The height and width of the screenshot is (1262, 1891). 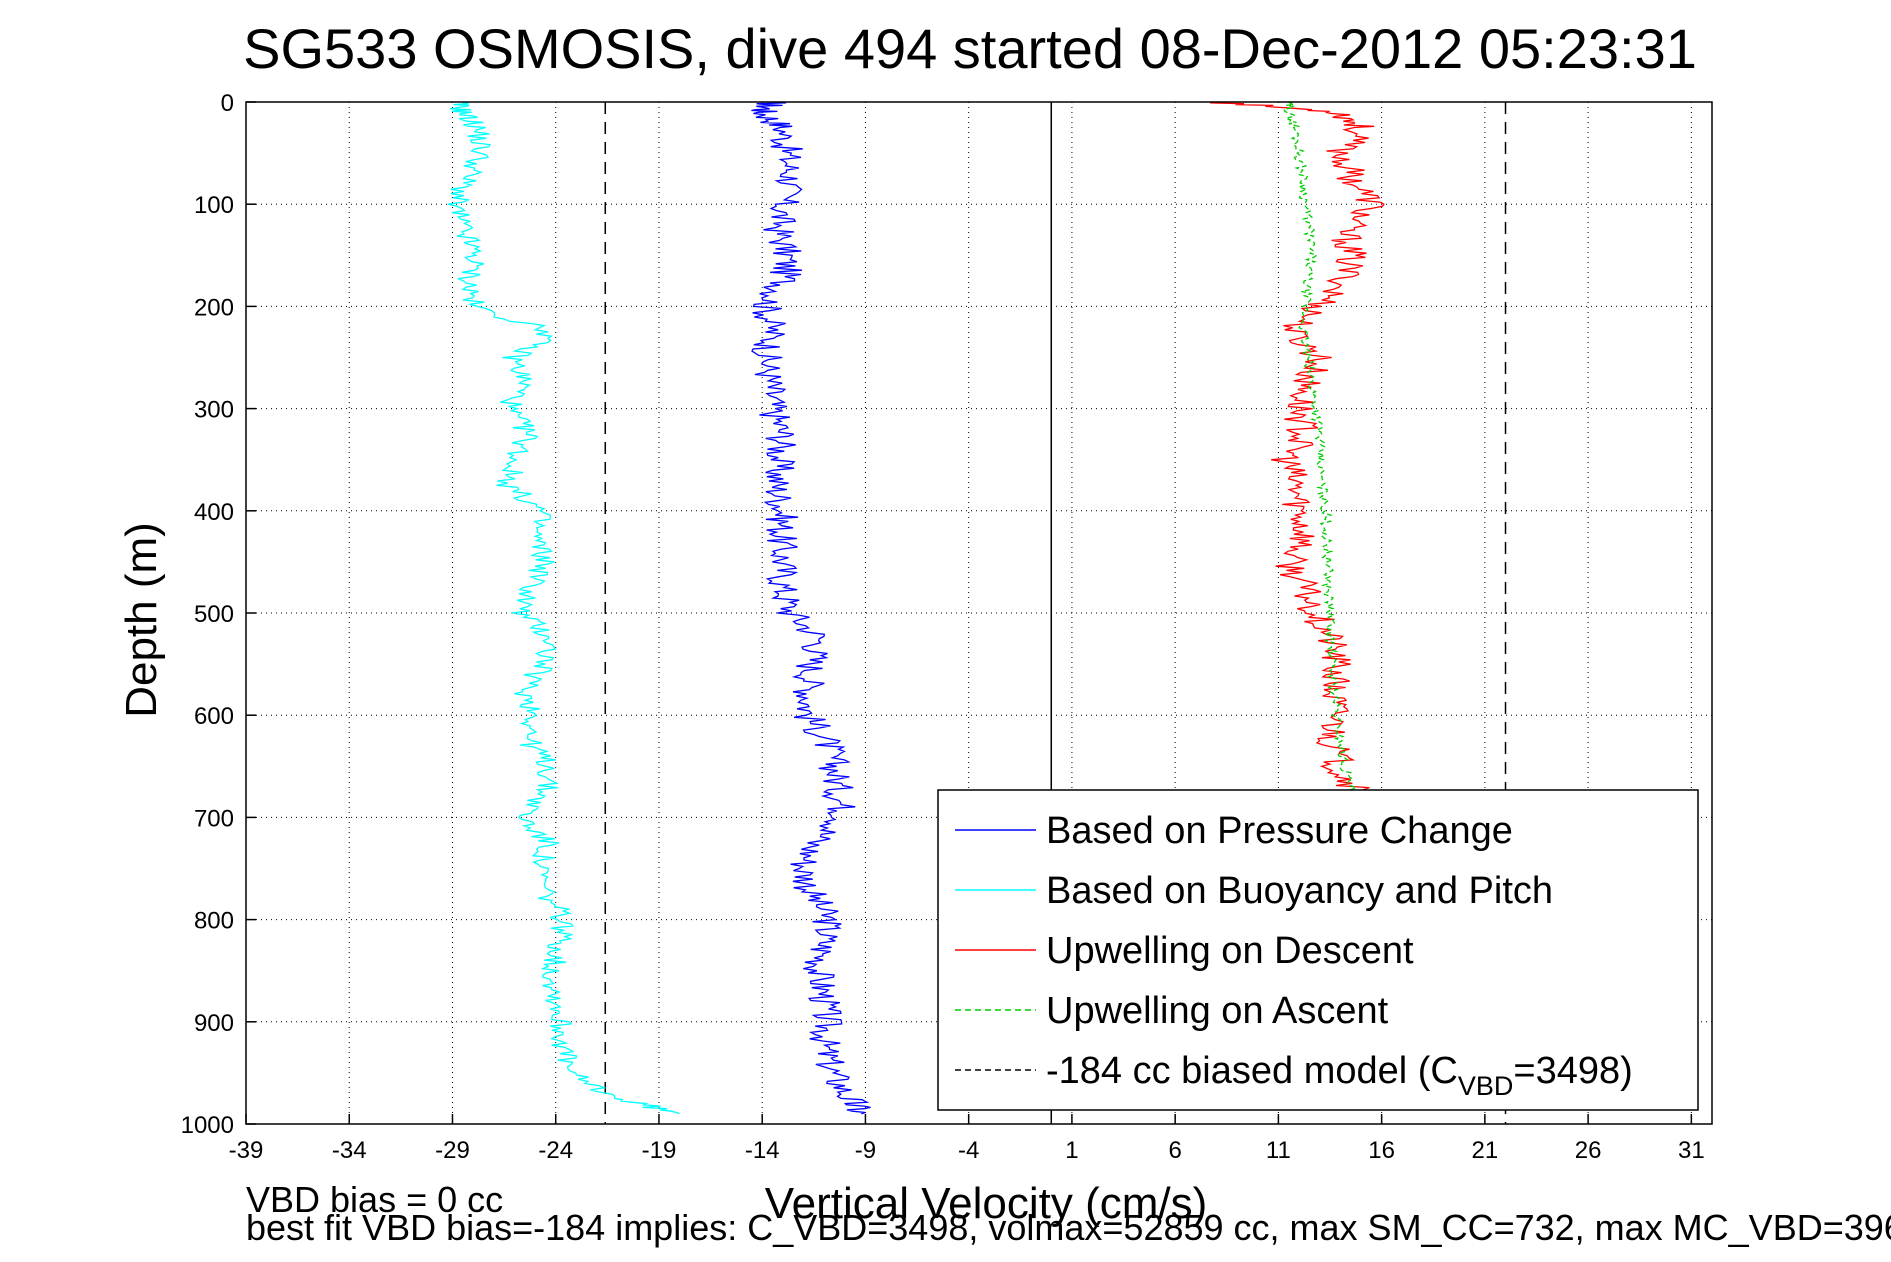 What do you see at coordinates (1588, 1150) in the screenshot?
I see `x-tick-label: 26` at bounding box center [1588, 1150].